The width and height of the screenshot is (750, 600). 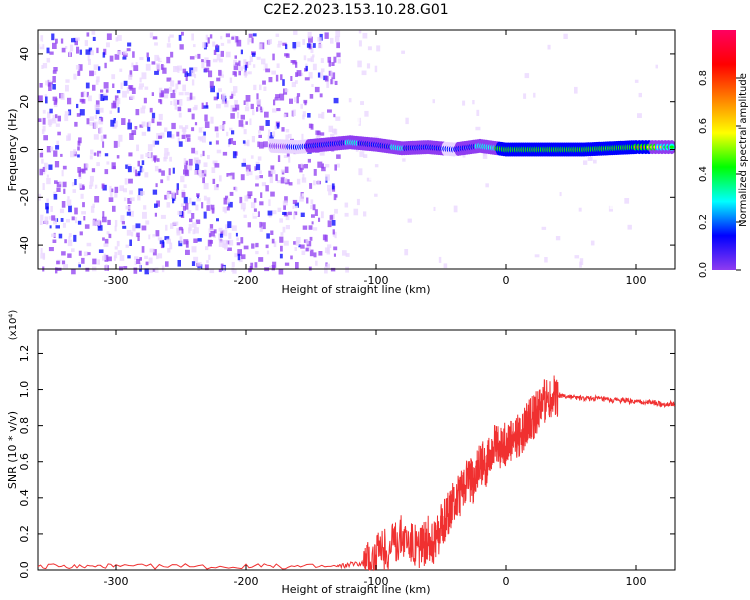 What do you see at coordinates (24, 149) in the screenshot?
I see `y-tick-label: 0` at bounding box center [24, 149].